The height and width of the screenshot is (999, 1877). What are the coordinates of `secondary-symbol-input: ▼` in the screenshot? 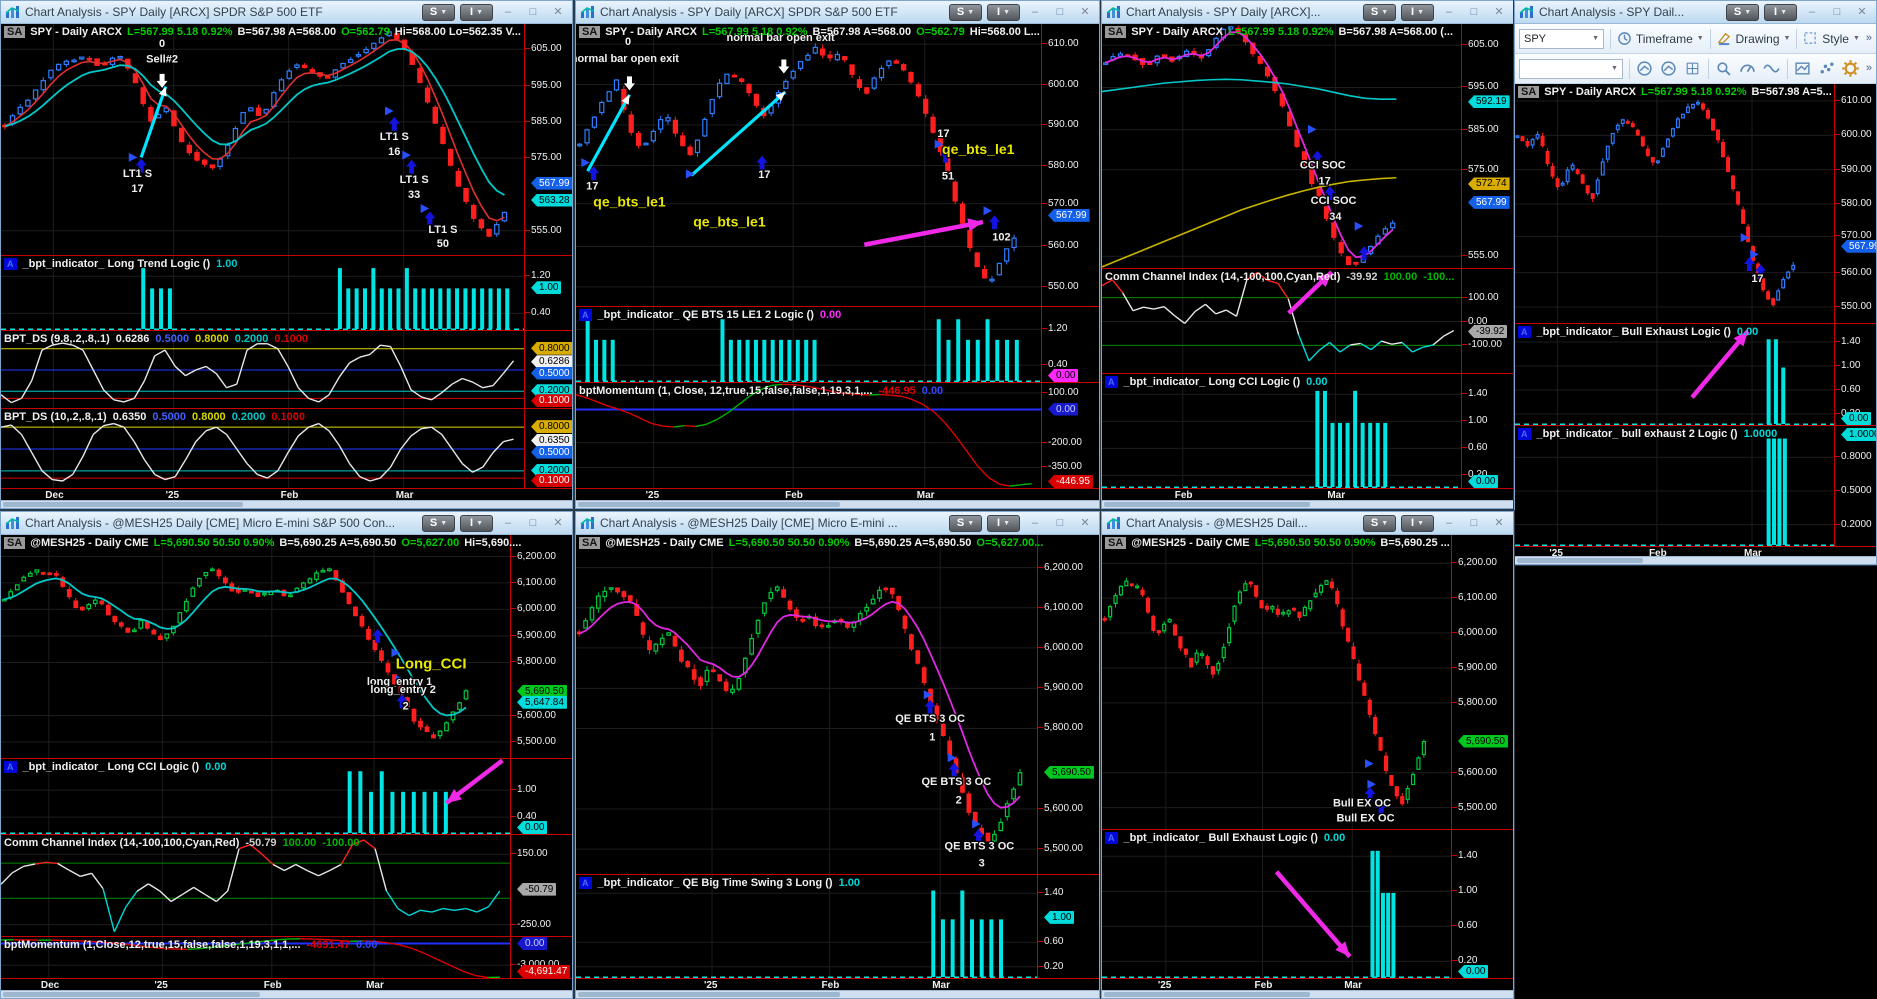 It's located at (1571, 68).